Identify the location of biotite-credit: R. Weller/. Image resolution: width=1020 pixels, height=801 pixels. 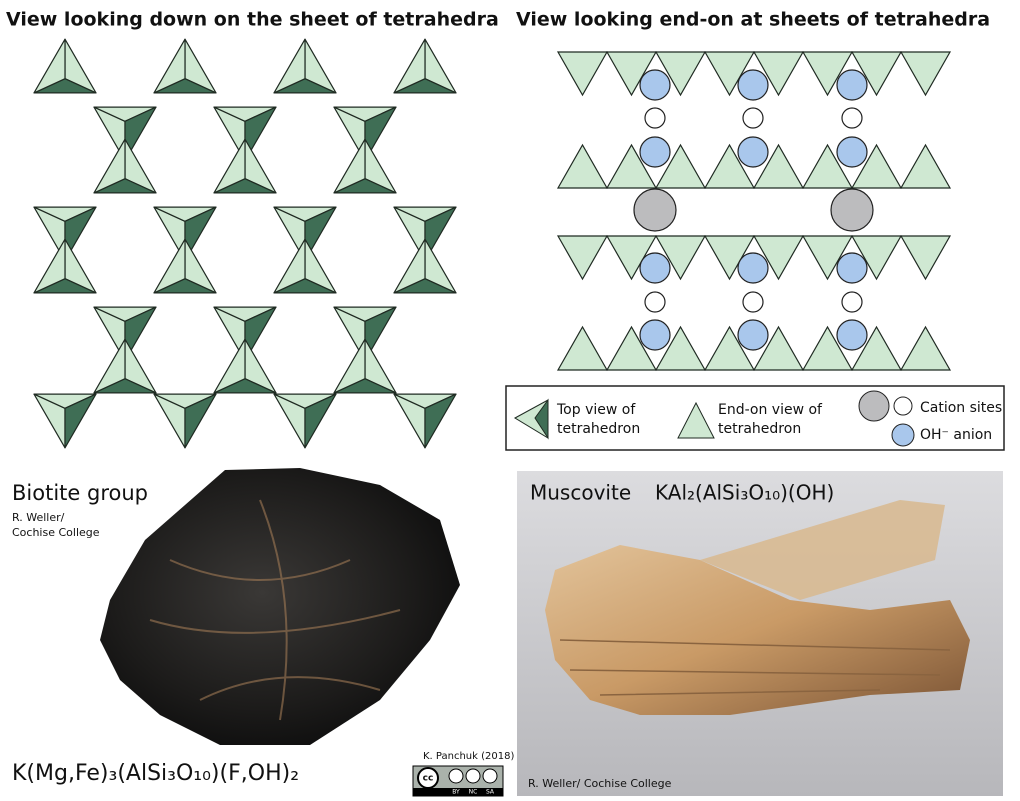
(38, 517).